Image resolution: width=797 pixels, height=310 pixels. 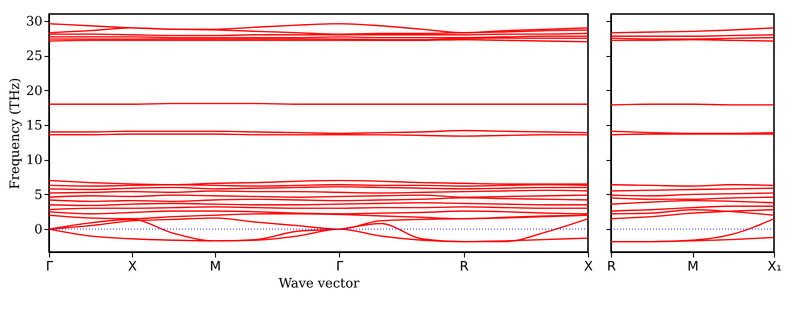 I want to click on y-tick-label: 0, so click(x=38, y=230).